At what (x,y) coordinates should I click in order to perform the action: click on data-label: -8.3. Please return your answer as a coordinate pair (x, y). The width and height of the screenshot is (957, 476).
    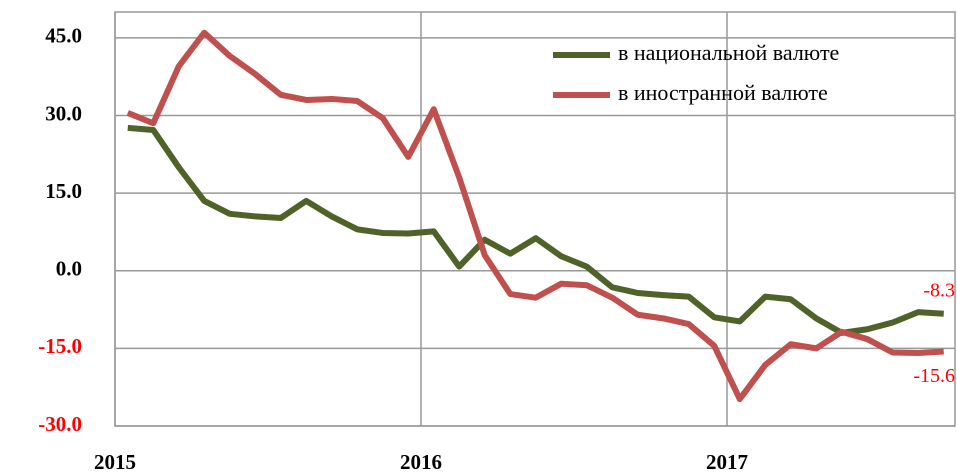
    Looking at the image, I should click on (939, 290).